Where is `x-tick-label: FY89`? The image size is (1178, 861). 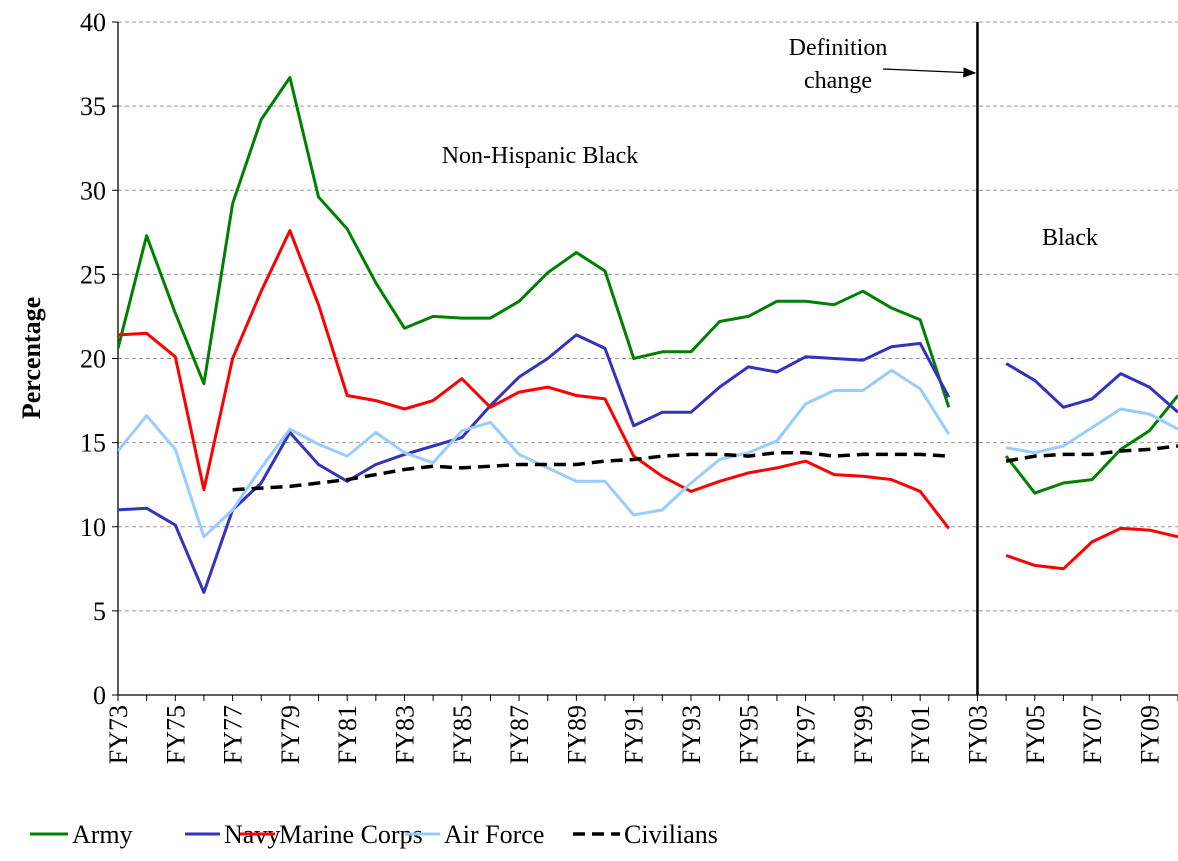
x-tick-label: FY89 is located at coordinates (576, 734).